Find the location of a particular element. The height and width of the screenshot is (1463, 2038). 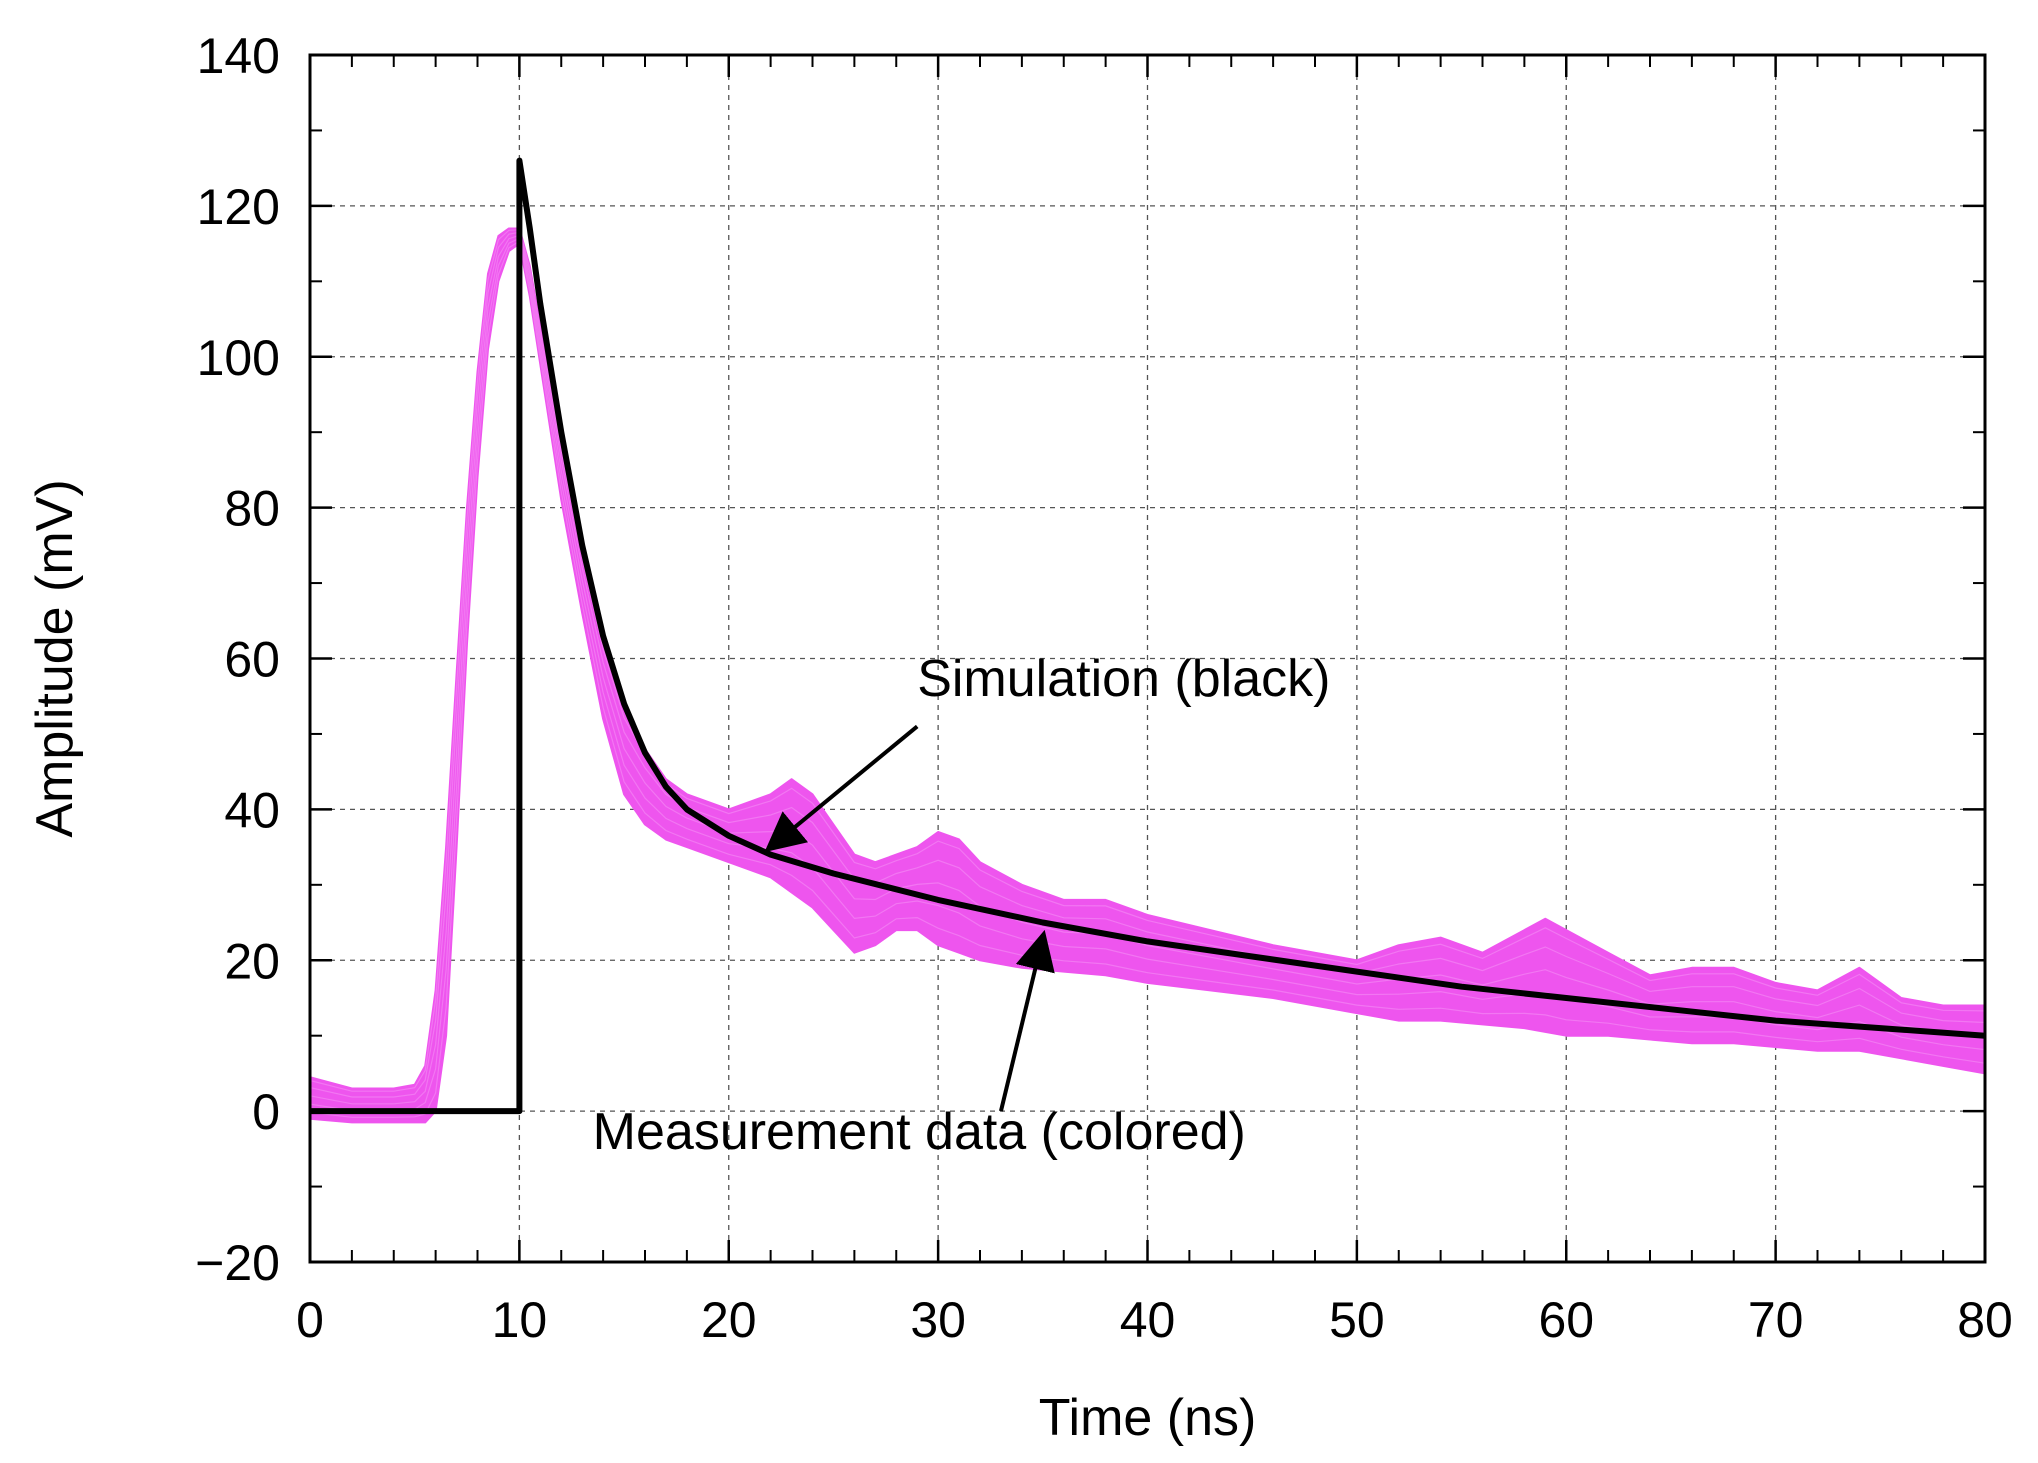

annotation-label-0: Simulation (black) is located at coordinates (1123, 679).